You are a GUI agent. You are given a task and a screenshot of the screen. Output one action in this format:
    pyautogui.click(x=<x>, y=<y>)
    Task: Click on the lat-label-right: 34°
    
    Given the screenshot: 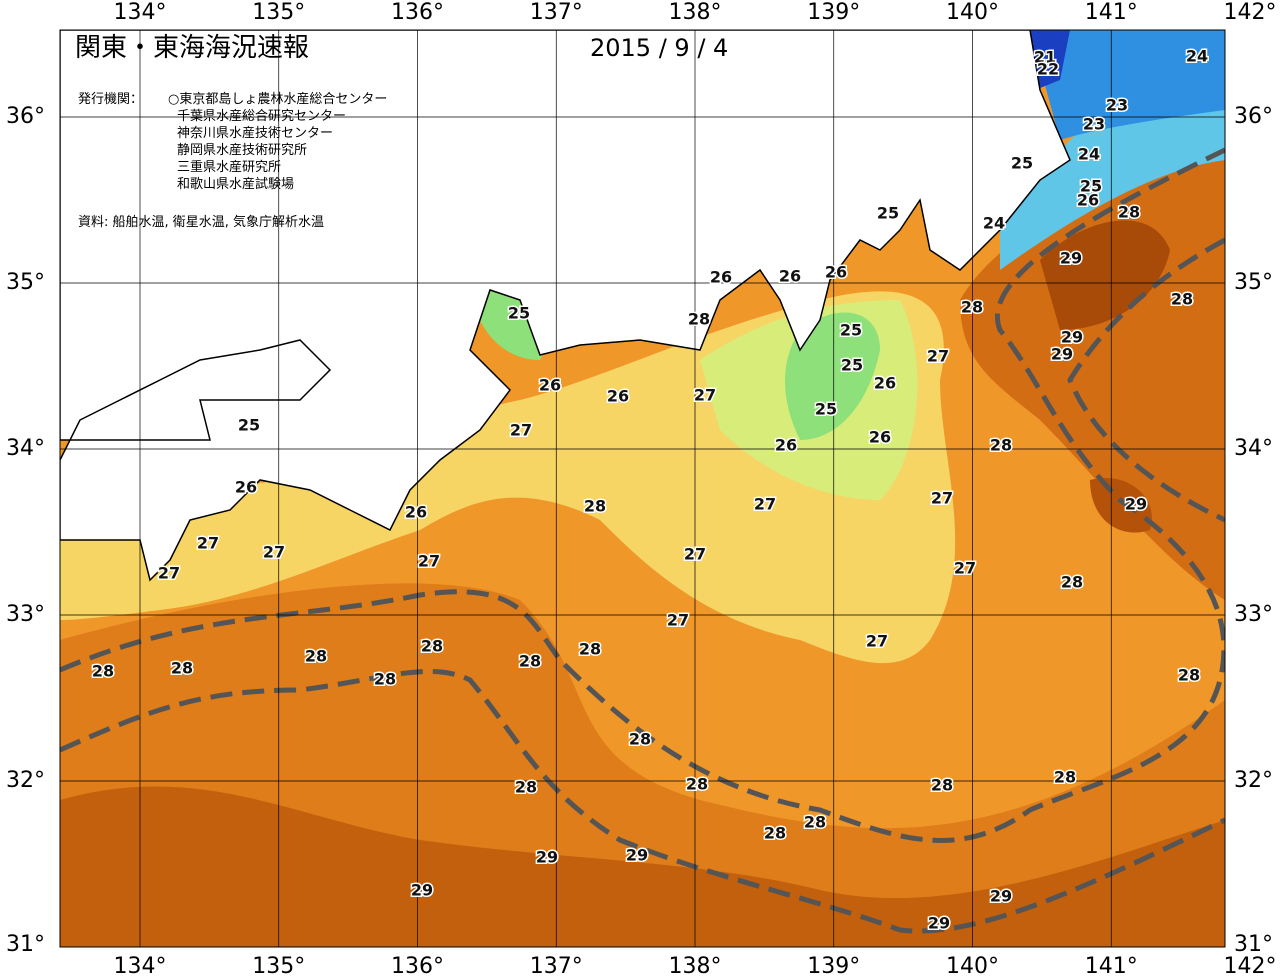 What is the action you would take?
    pyautogui.click(x=1253, y=448)
    